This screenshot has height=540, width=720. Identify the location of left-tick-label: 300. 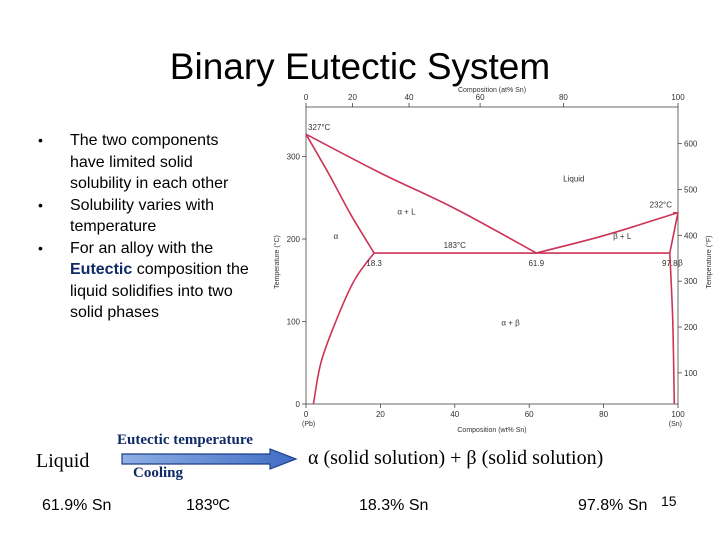
(294, 157).